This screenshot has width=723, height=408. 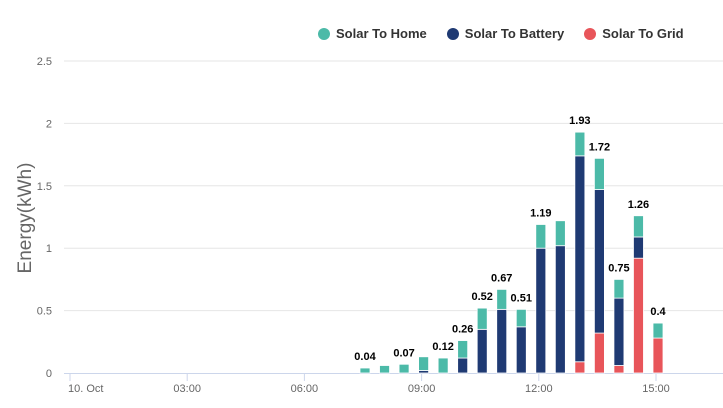 What do you see at coordinates (462, 330) in the screenshot?
I see `bar-data-label: 0.26` at bounding box center [462, 330].